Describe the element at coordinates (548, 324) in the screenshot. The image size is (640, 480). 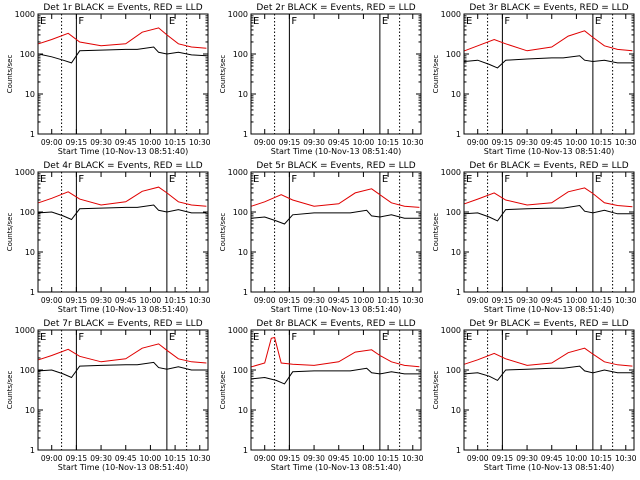
I see `chart-title: Det 9r BLACK = Events, RED = LLD` at that location.